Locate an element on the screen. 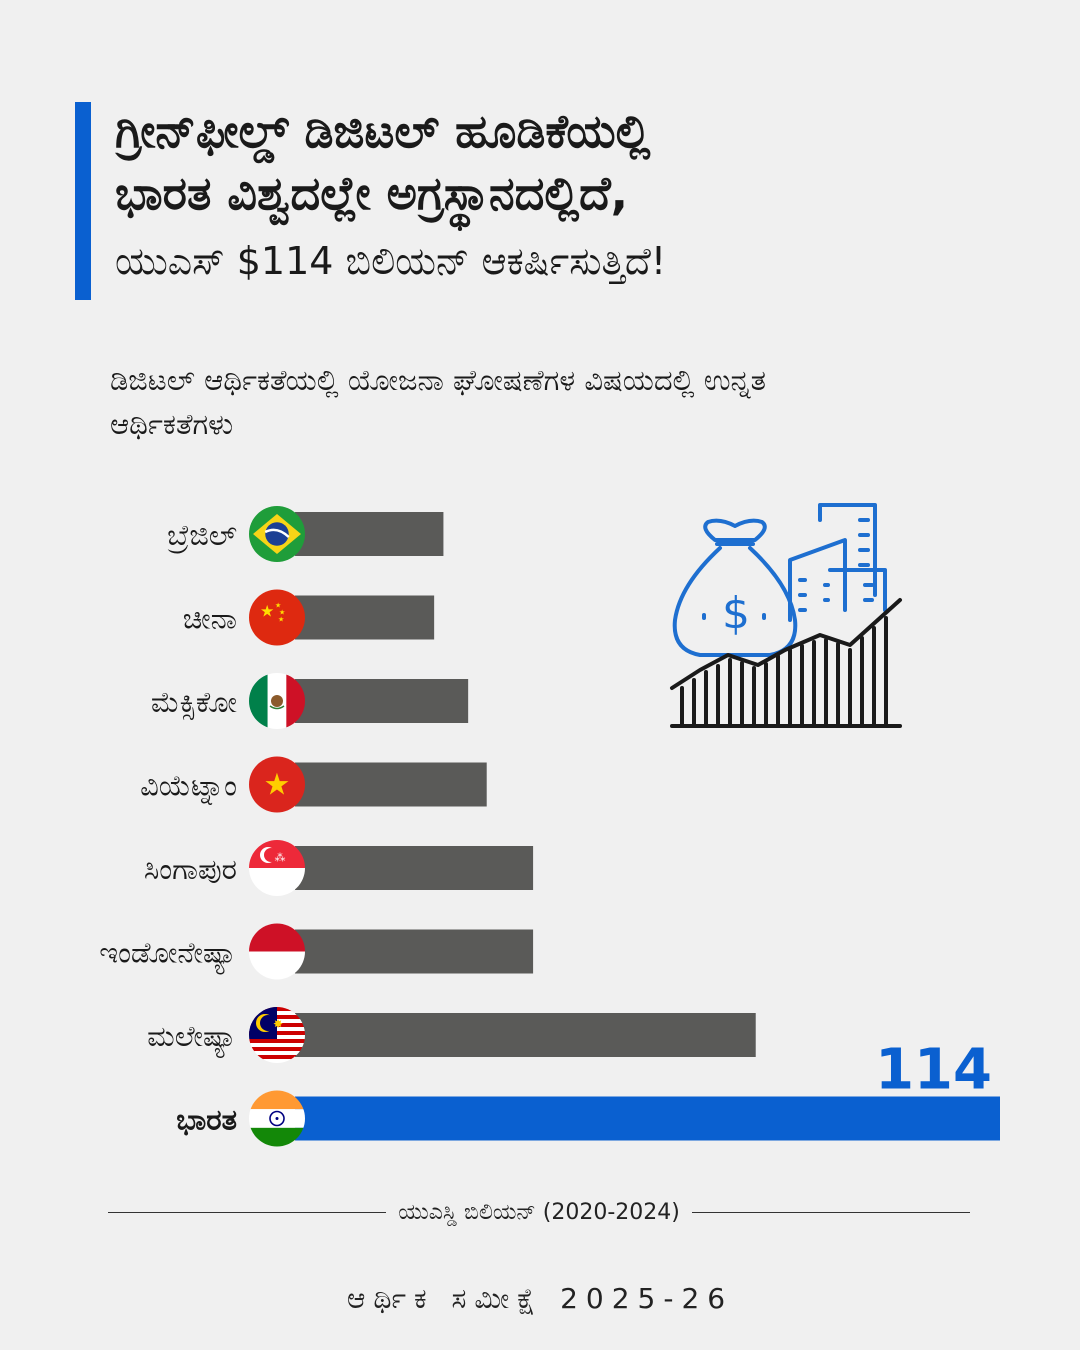 Image resolution: width=1080 pixels, height=1350 pixels. bar-row-malaysia: ✸ ಮಲೇಷ್ಯಾ is located at coordinates (451, 1035).